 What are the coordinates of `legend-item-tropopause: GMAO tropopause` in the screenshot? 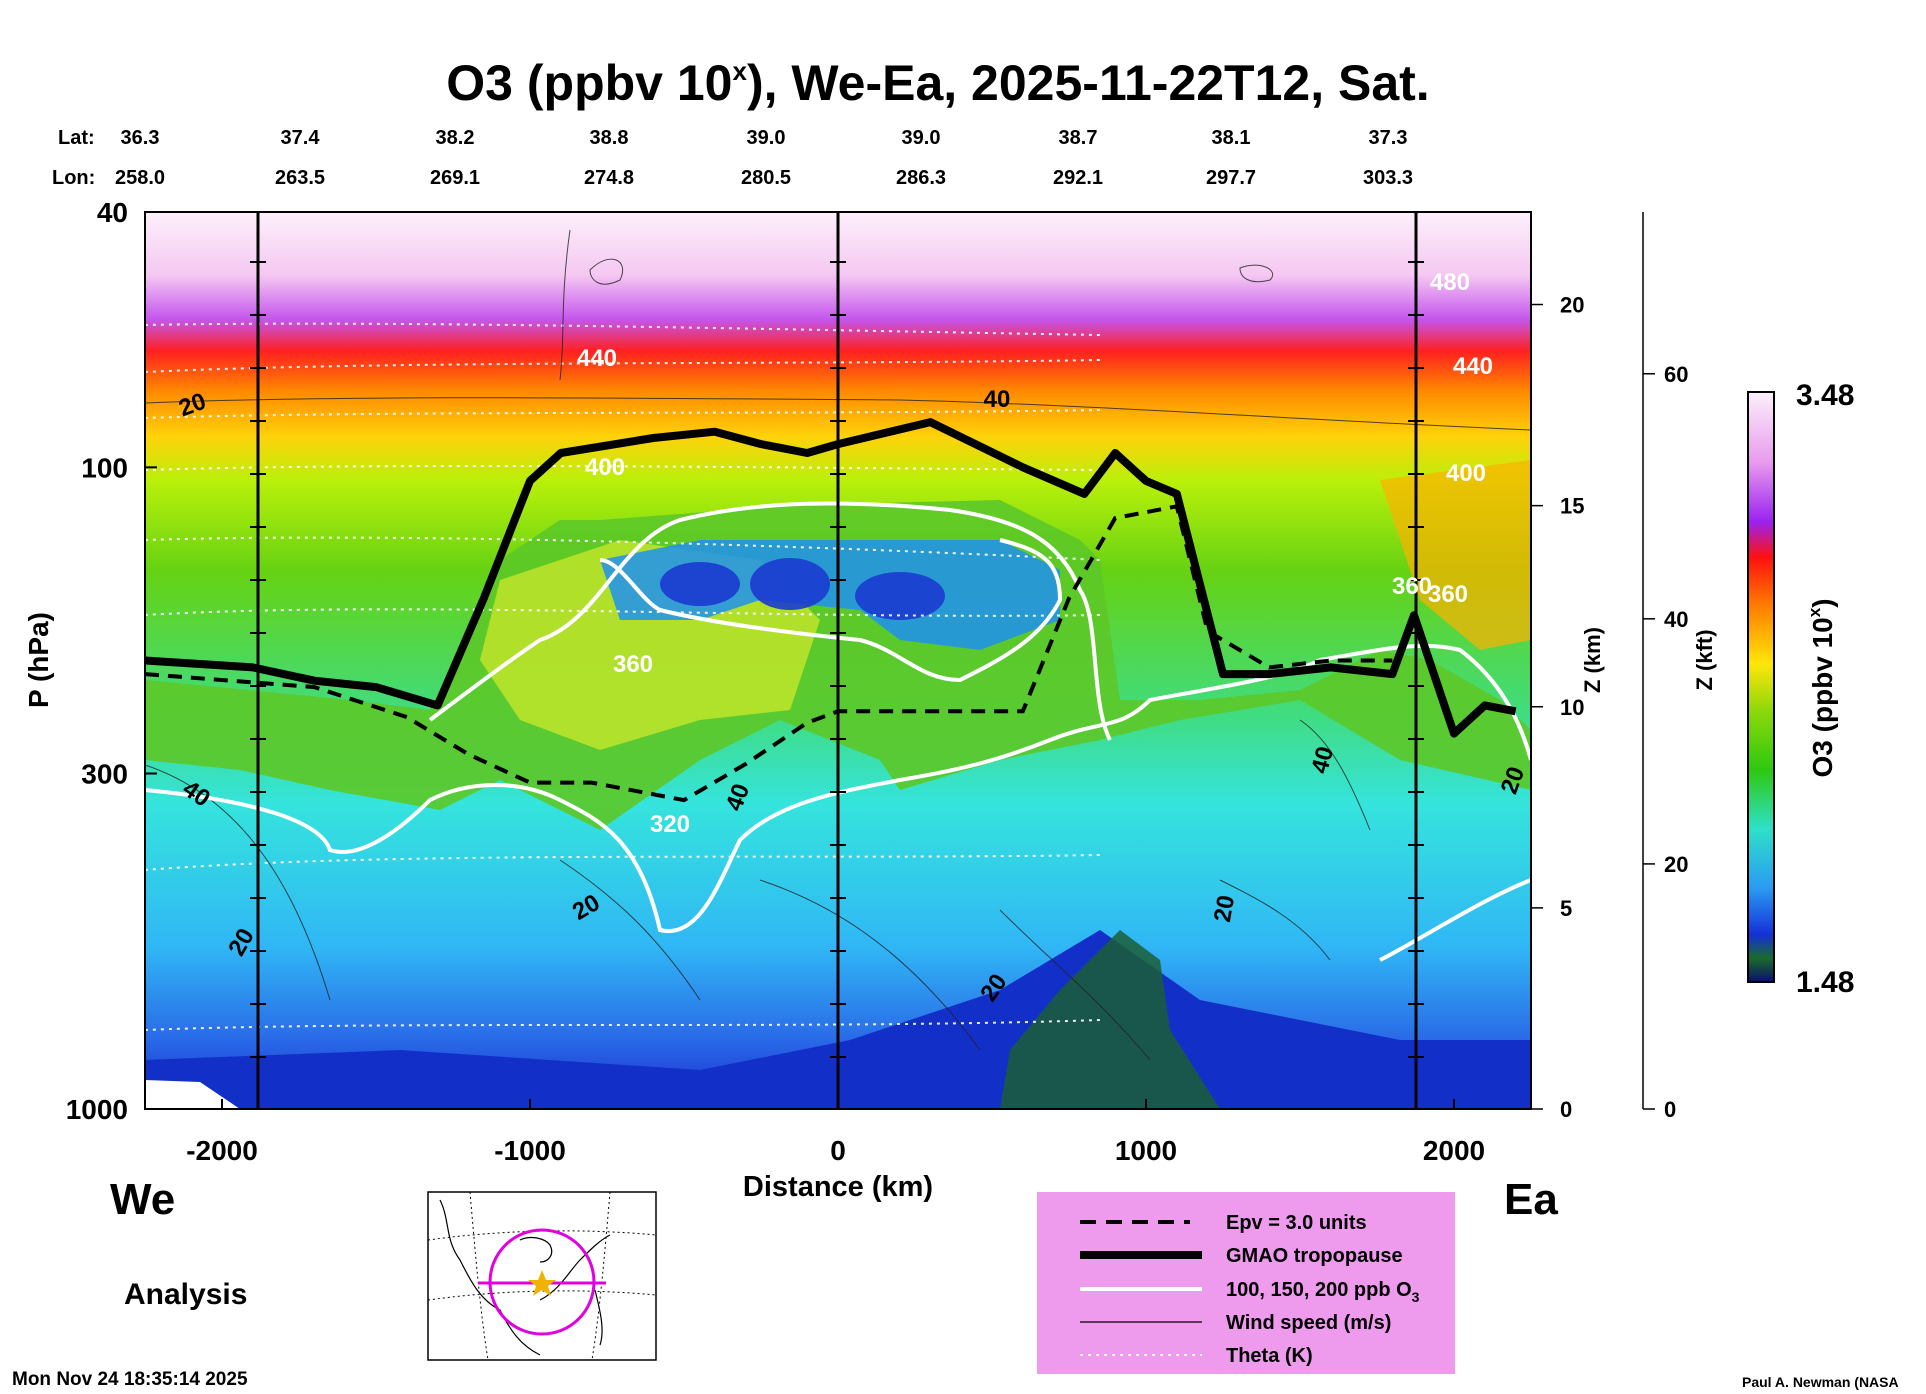 It's located at (1314, 1256).